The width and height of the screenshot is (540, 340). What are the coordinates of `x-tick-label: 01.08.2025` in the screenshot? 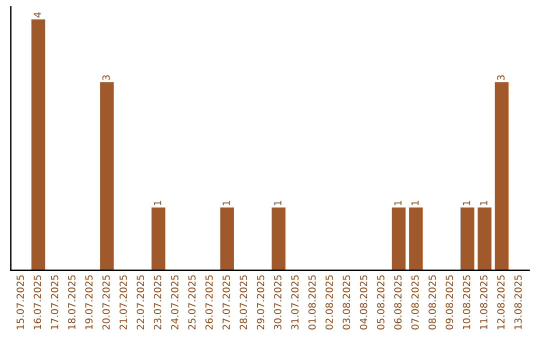 It's located at (312, 302).